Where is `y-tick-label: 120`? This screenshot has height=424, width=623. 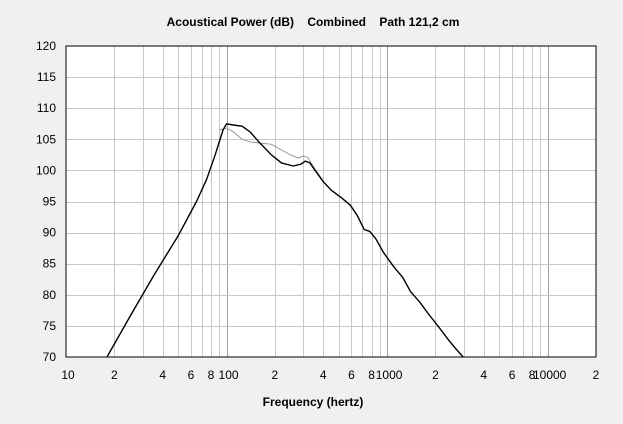
y-tick-label: 120 is located at coordinates (46, 46).